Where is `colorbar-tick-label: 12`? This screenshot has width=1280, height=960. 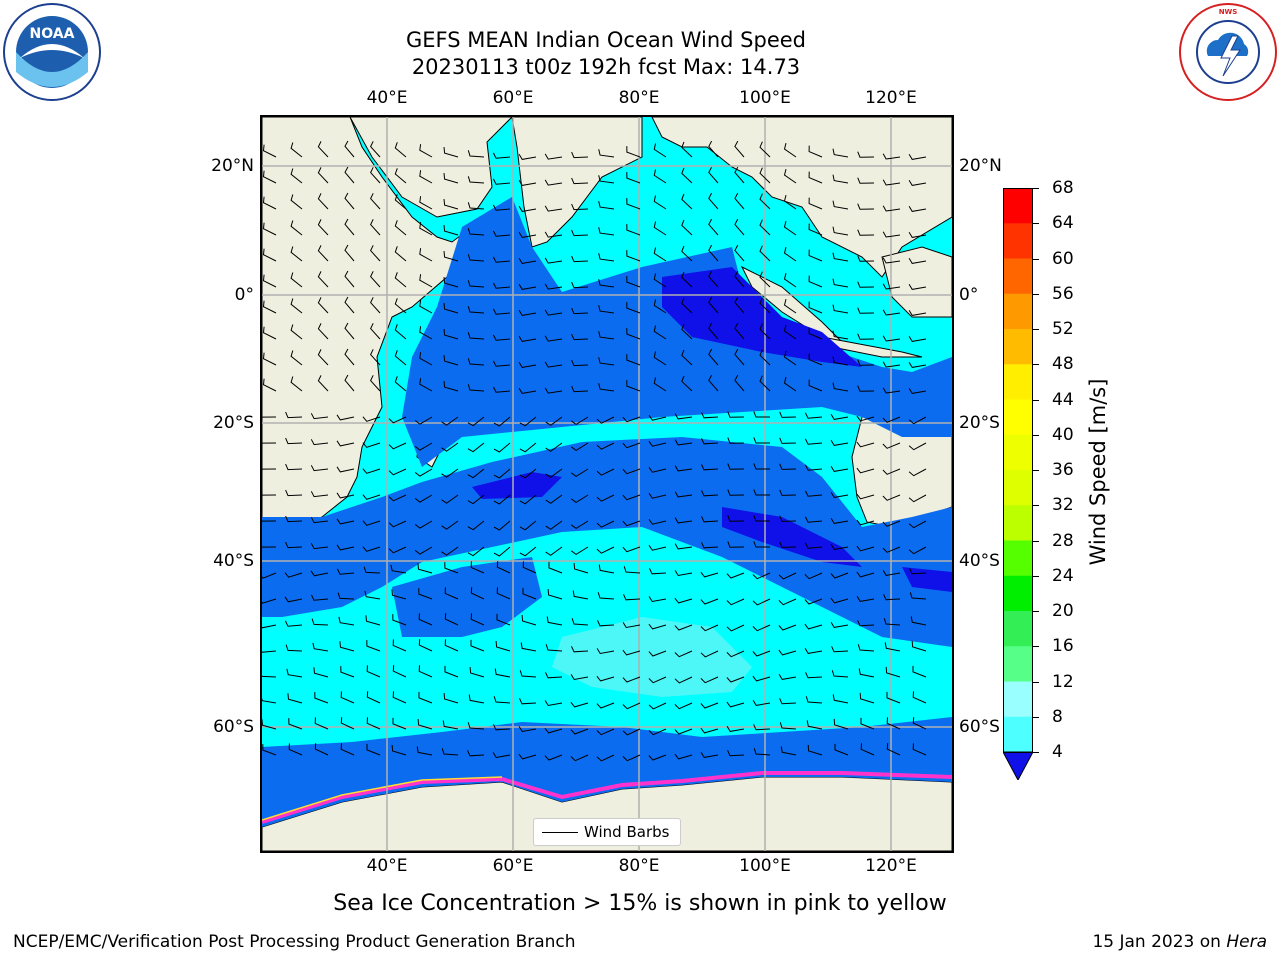 colorbar-tick-label: 12 is located at coordinates (1063, 681).